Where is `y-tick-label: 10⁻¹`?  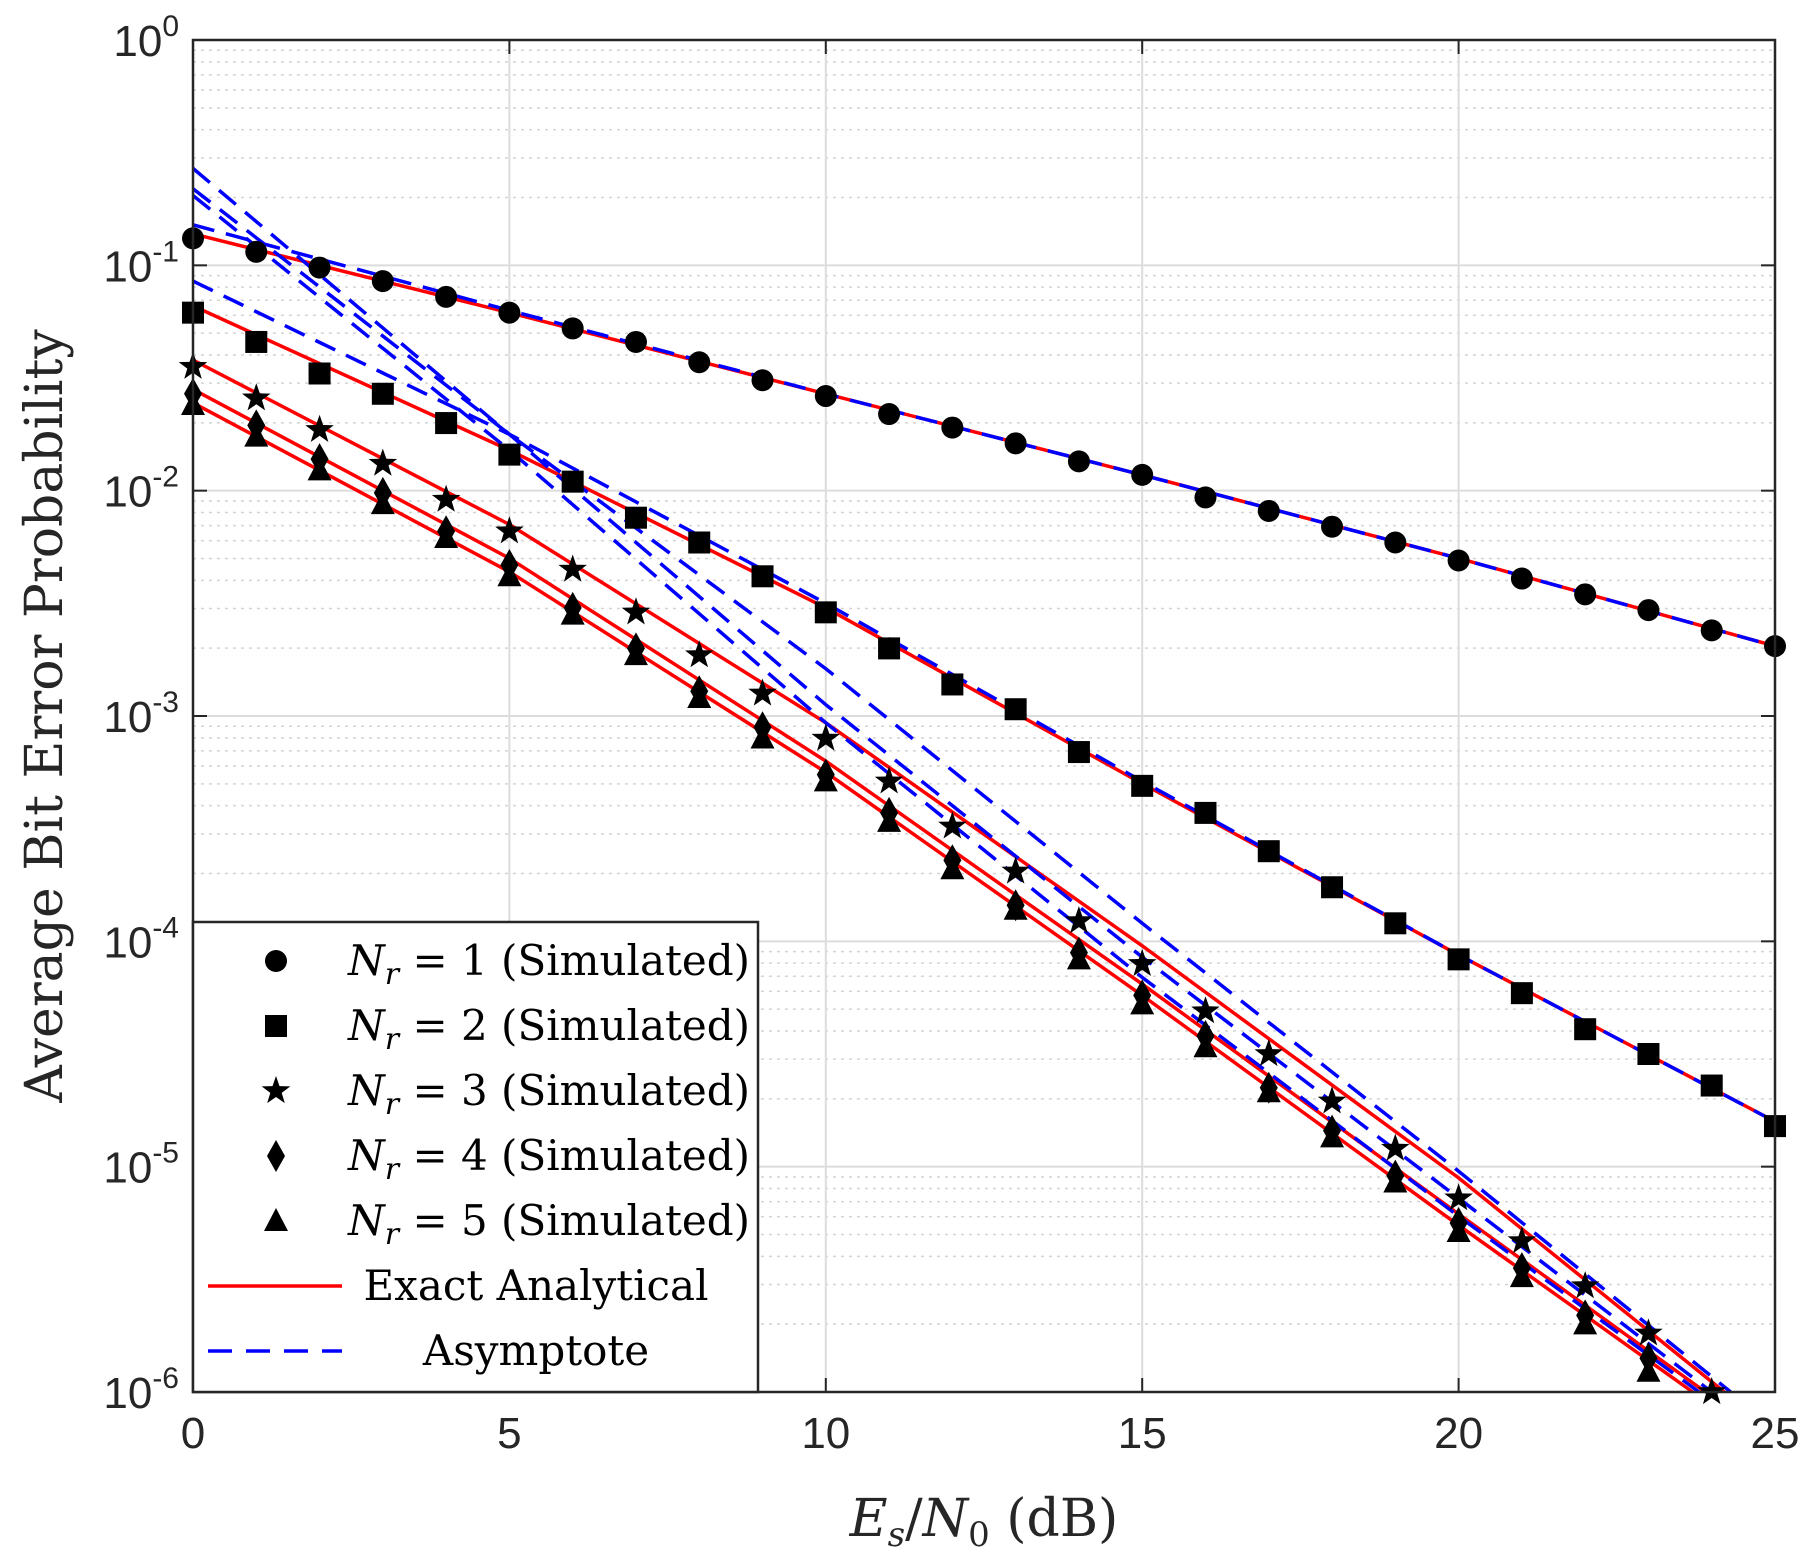
y-tick-label: 10⁻¹ is located at coordinates (141, 263).